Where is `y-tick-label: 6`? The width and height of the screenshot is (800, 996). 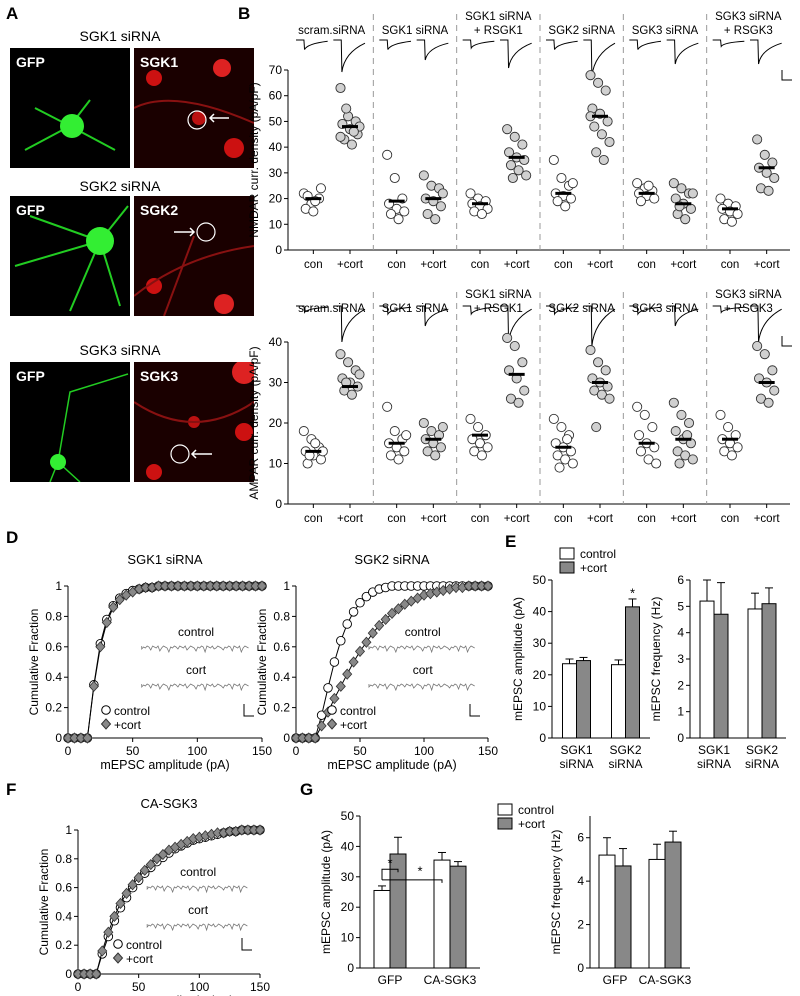
y-tick-label: 6 is located at coordinates (580, 838).